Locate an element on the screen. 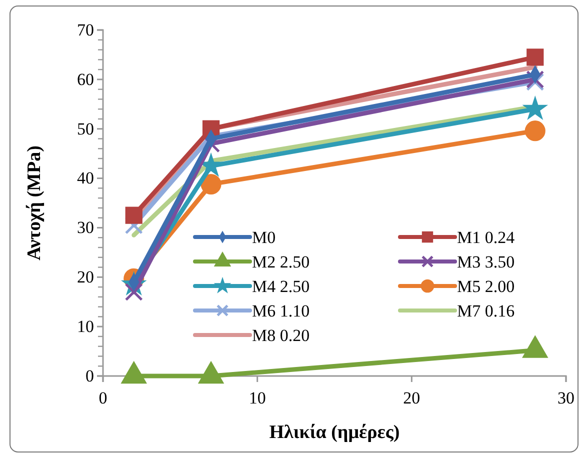 The image size is (586, 459). y-tick-label: 60 is located at coordinates (85, 79).